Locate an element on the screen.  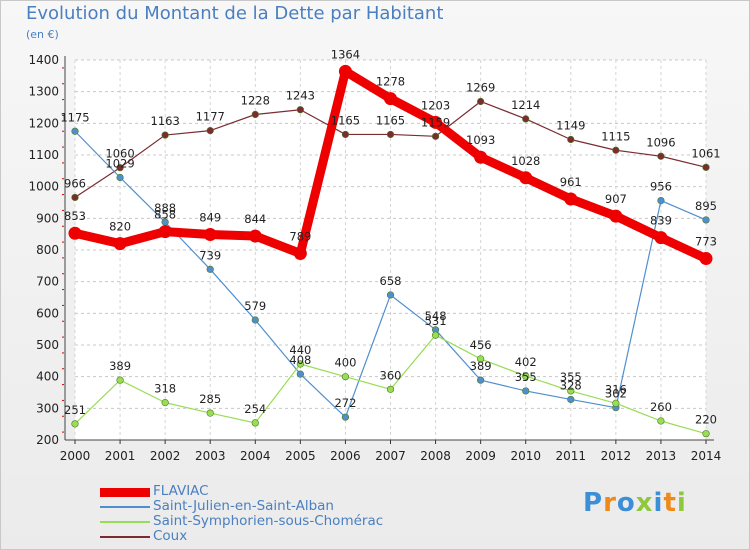
y-tick-label: 900 is located at coordinates (47, 218).